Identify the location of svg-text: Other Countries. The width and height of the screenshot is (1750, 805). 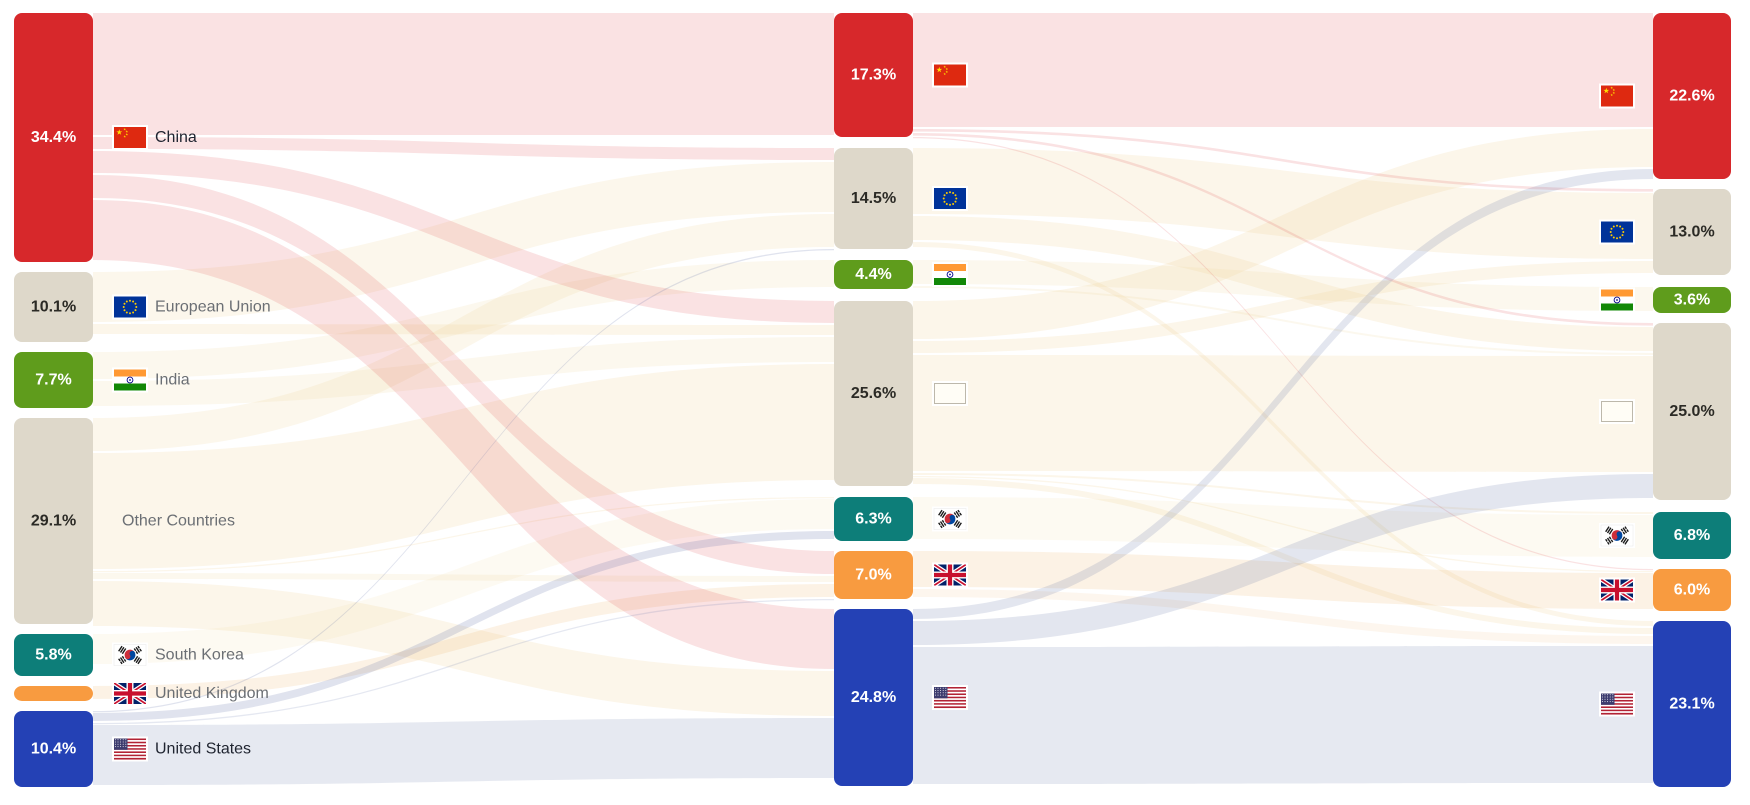
(178, 521).